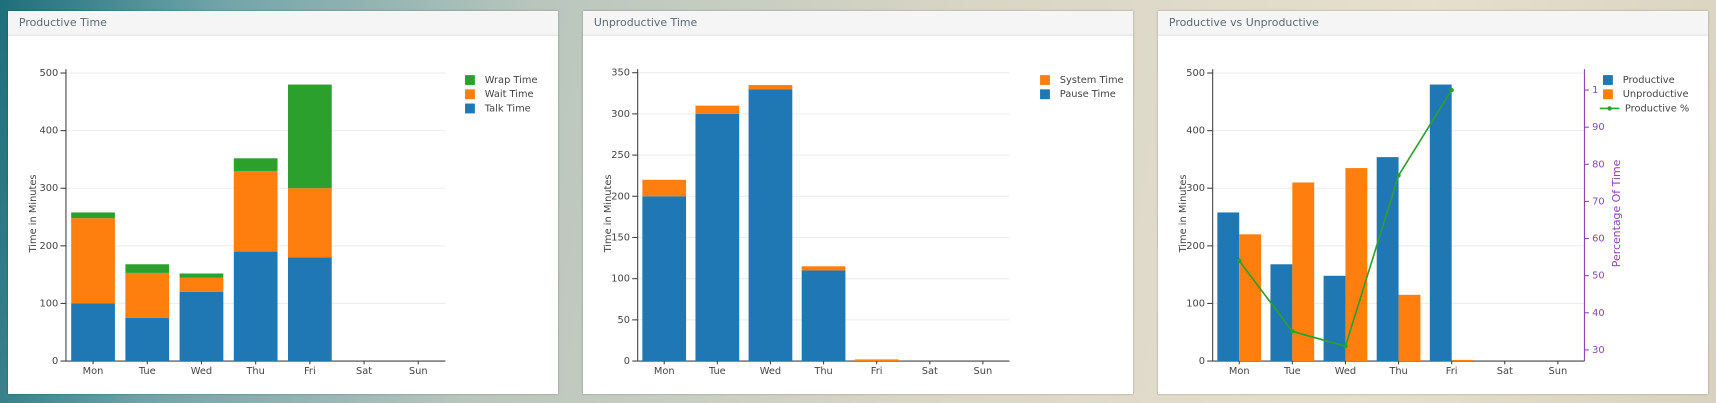 Image resolution: width=1716 pixels, height=403 pixels. What do you see at coordinates (1598, 313) in the screenshot?
I see `y2-tick-label: 40` at bounding box center [1598, 313].